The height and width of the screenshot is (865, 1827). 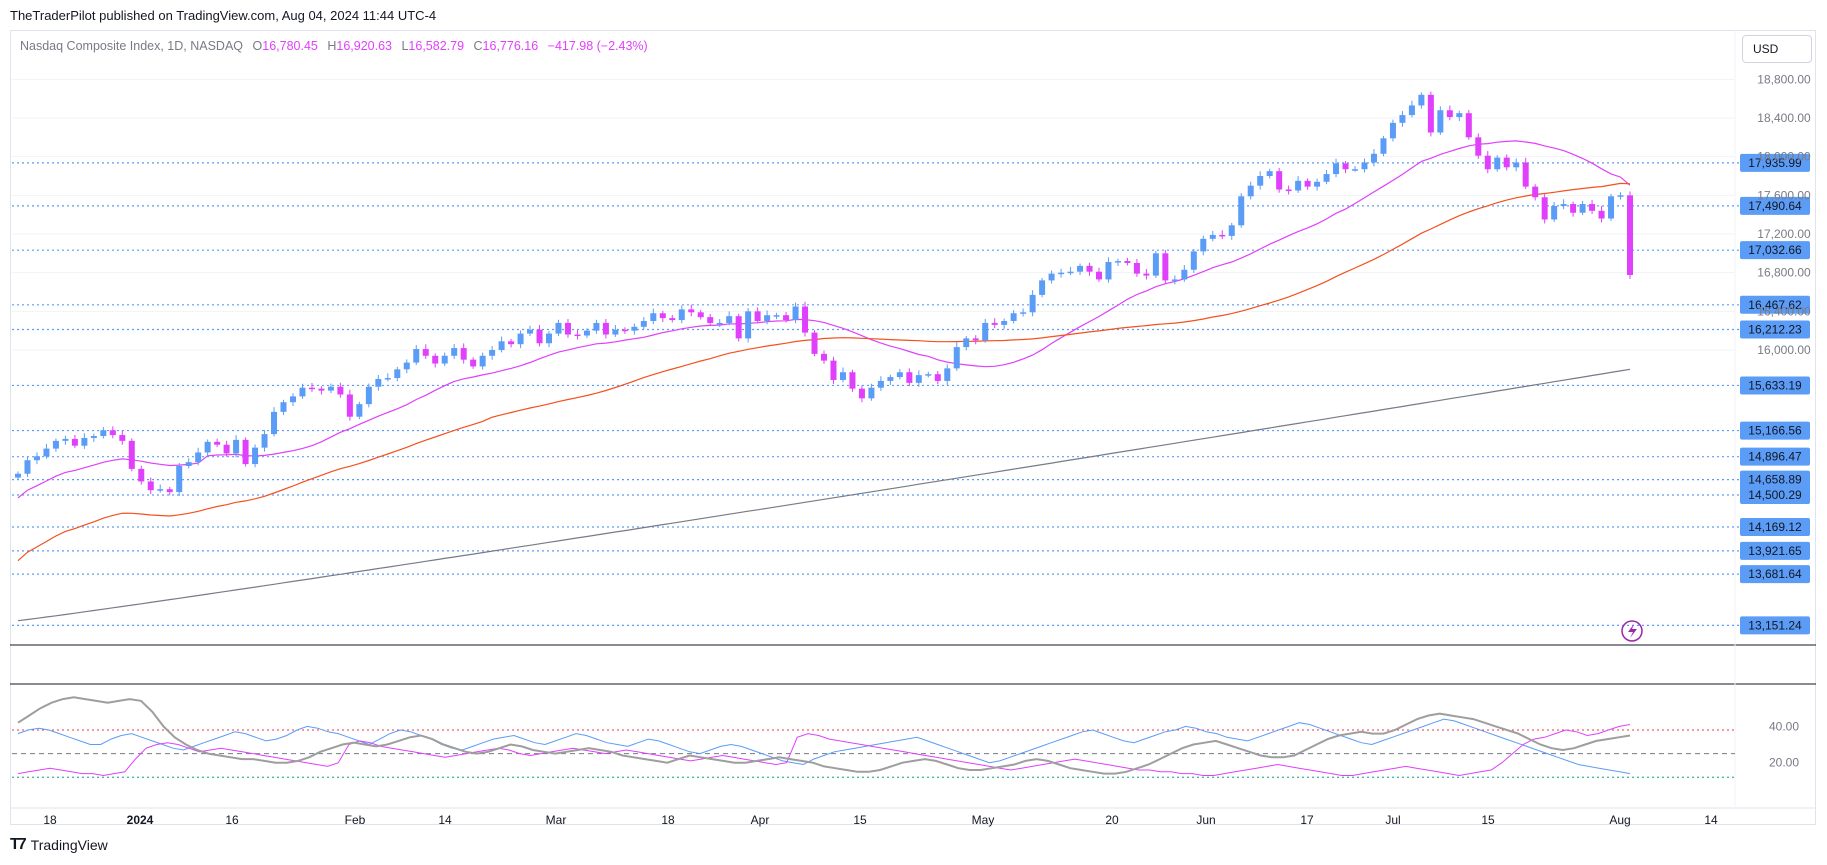 What do you see at coordinates (1775, 527) in the screenshot?
I see `price-level-label: 14,169.12` at bounding box center [1775, 527].